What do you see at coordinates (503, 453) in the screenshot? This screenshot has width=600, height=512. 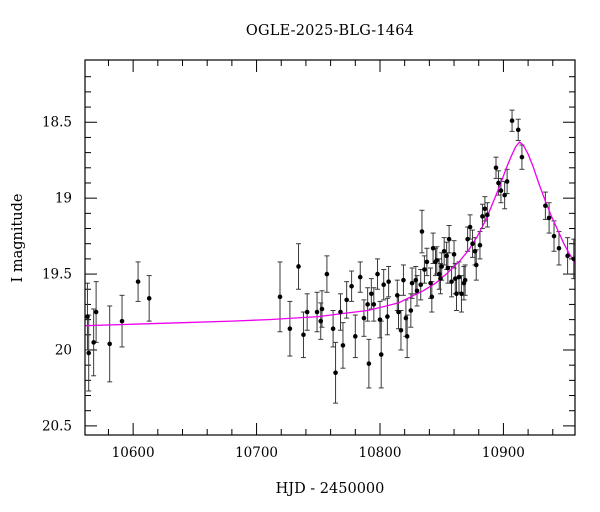 I see `x-tick-label: 10900` at bounding box center [503, 453].